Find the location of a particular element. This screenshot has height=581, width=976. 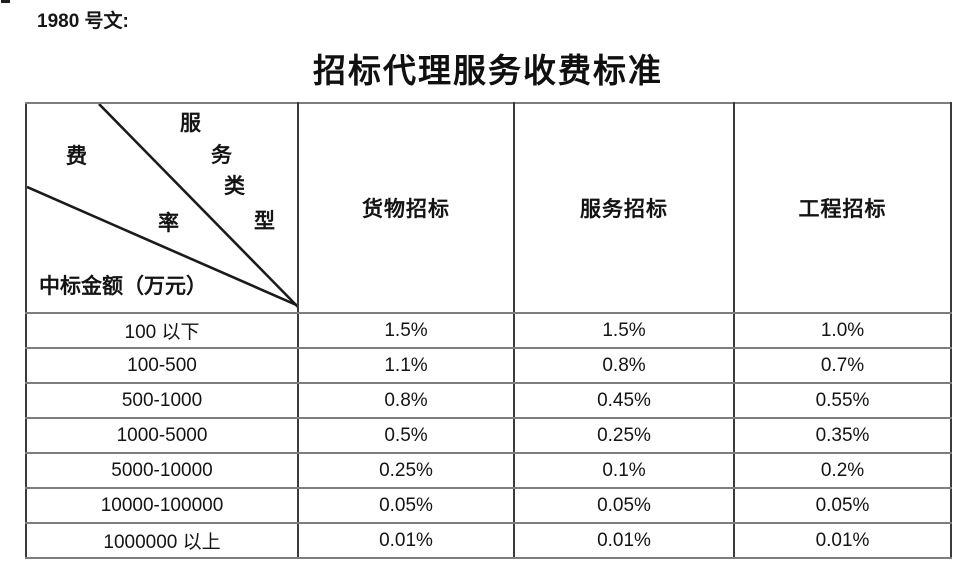

table-row: 500-1000 0.8% 0.45% 0.55% is located at coordinates (488, 400).